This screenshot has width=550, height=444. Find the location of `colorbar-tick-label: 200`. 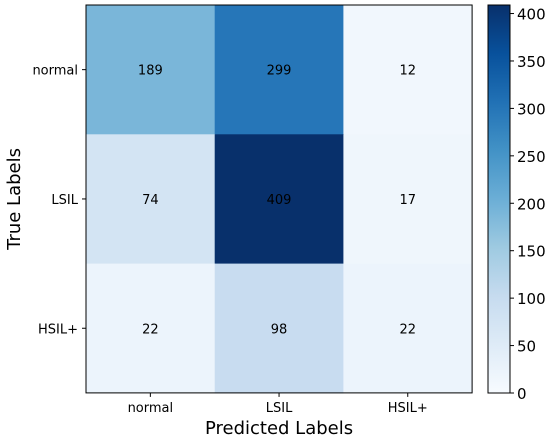

colorbar-tick-label: 200 is located at coordinates (531, 204).